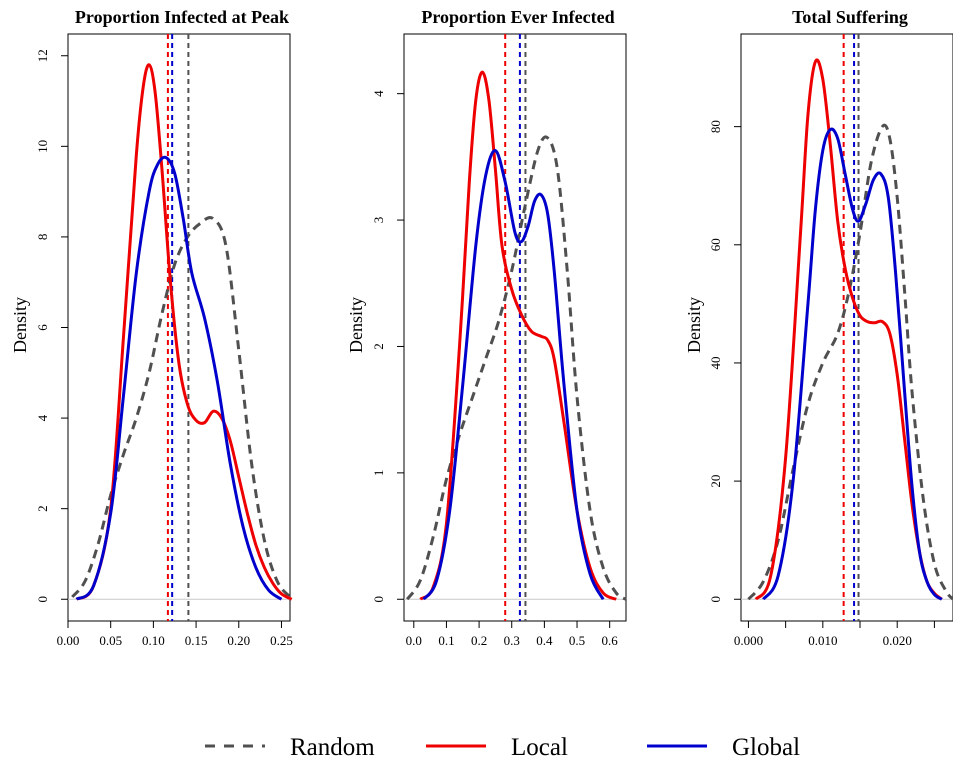  I want to click on x-tick-label: 0.6, so click(610, 640).